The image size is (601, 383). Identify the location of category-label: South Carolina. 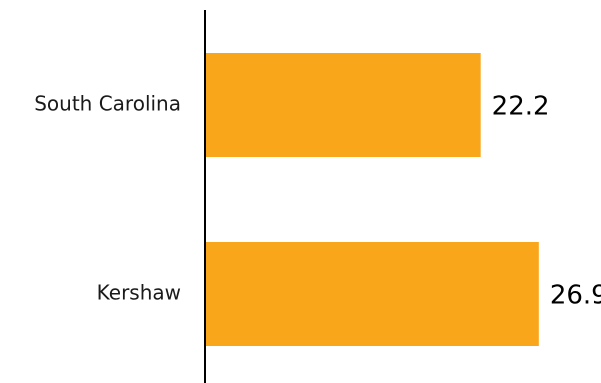
(107, 104).